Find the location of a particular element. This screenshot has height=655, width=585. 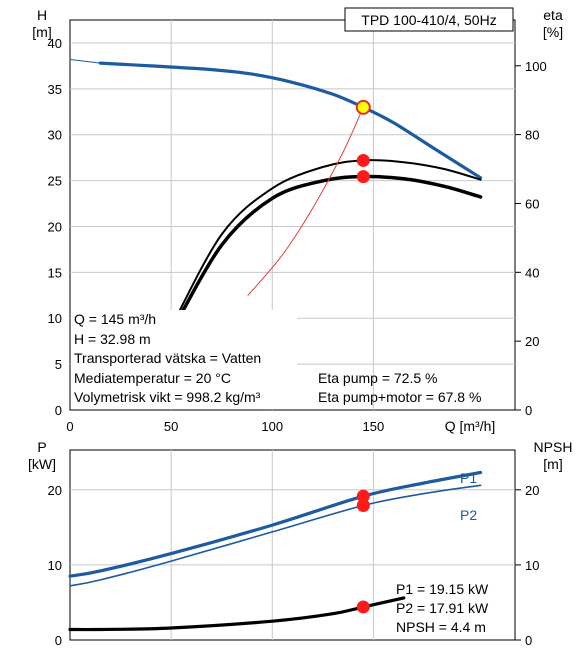

eta-tick-label: 60 is located at coordinates (532, 203).